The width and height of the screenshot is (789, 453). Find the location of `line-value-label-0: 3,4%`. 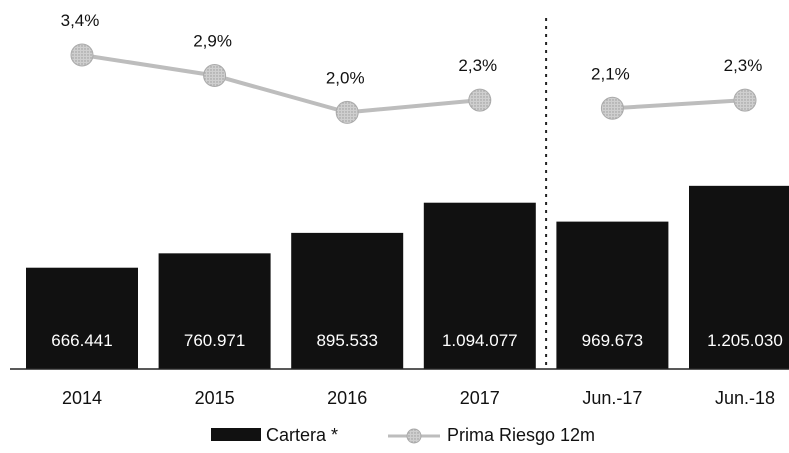

line-value-label-0: 3,4% is located at coordinates (80, 20).